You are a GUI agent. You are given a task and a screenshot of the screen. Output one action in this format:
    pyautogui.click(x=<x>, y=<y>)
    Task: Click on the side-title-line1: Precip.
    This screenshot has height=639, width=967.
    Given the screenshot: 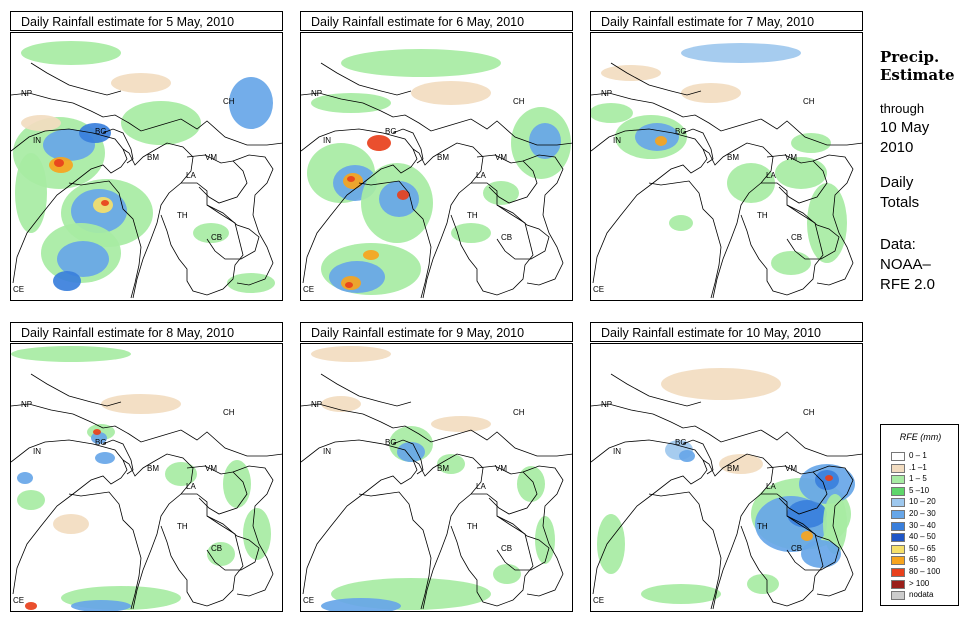 What is the action you would take?
    pyautogui.click(x=910, y=57)
    